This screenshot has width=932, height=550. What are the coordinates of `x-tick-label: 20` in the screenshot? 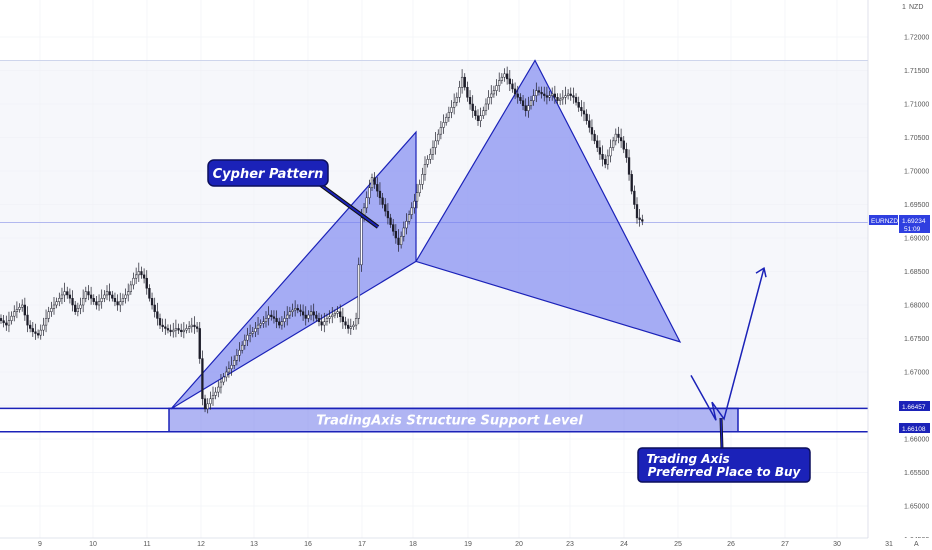 It's located at (519, 544).